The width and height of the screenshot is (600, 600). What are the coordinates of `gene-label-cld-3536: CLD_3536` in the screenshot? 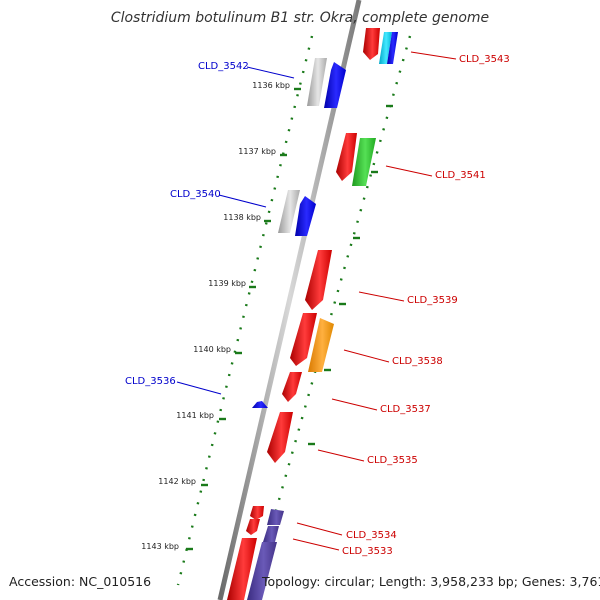 It's located at (150, 381).